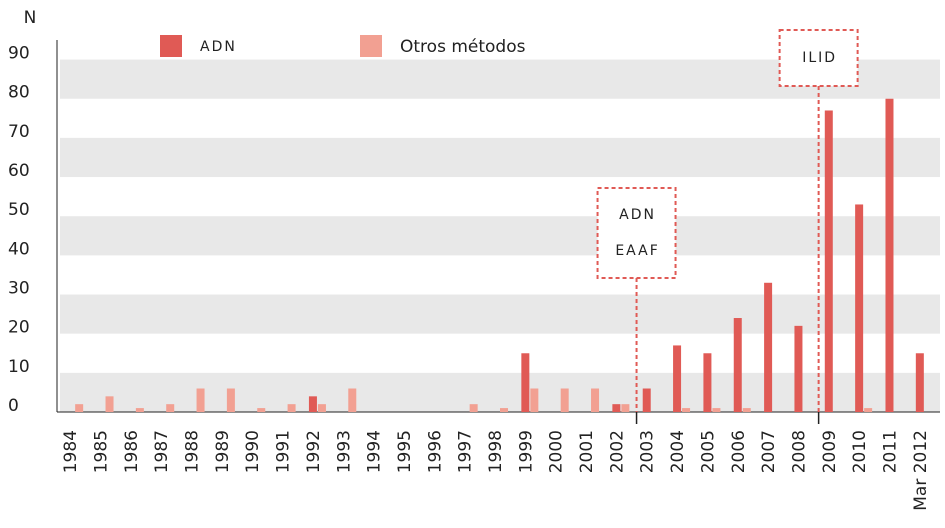 The height and width of the screenshot is (528, 945). I want to click on x-tick-label: 2010, so click(860, 451).